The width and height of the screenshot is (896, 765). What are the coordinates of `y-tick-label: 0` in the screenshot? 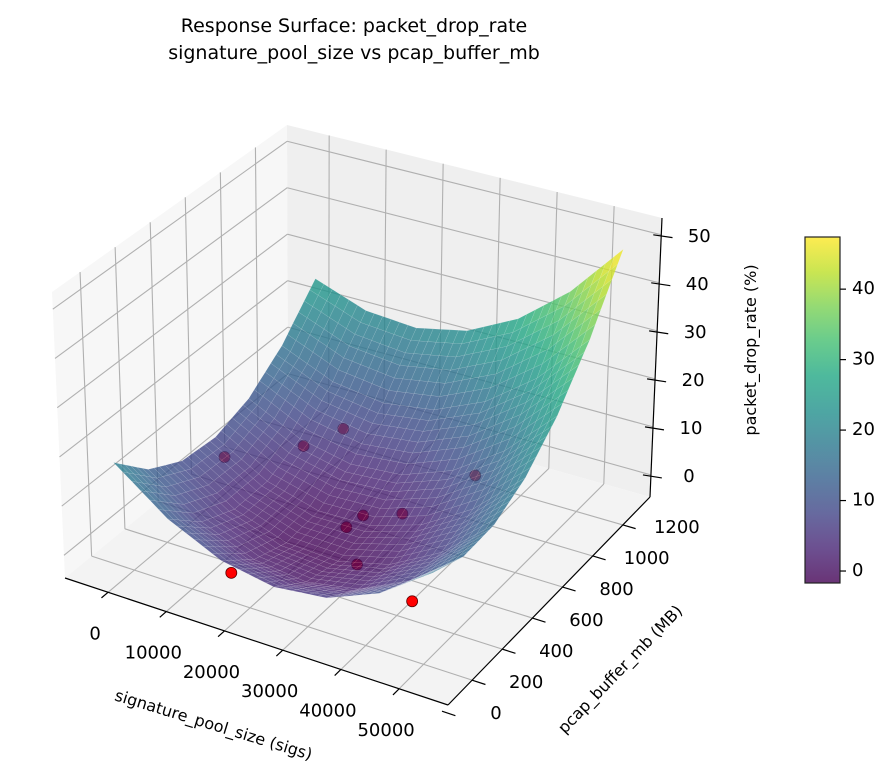 It's located at (495, 713).